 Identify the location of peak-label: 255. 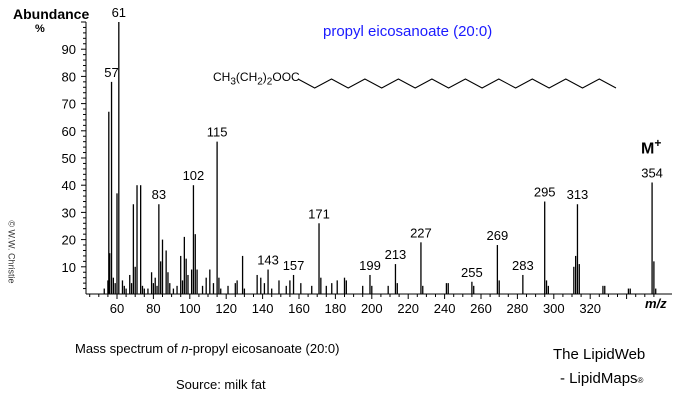
(472, 272).